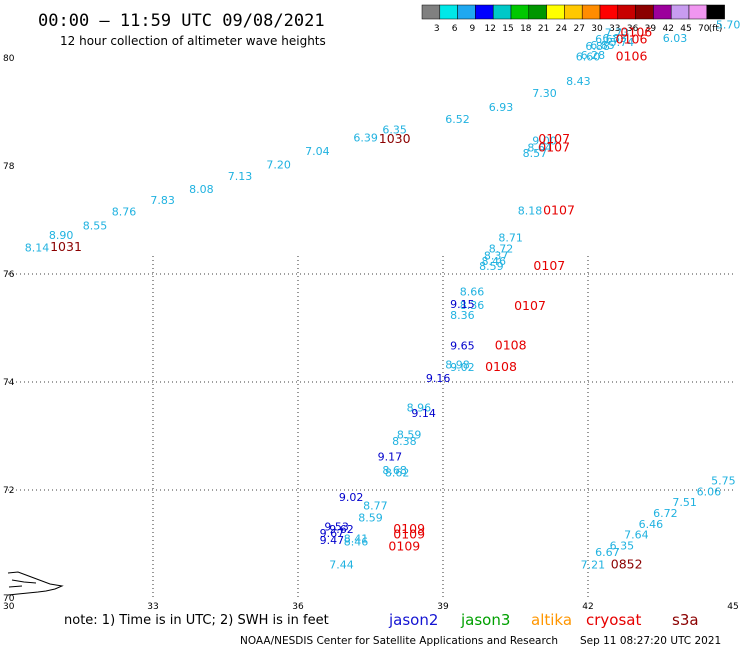 The image size is (740, 650). Describe the element at coordinates (457, 365) in the screenshot. I see `wave-height-label: 8.98` at that location.